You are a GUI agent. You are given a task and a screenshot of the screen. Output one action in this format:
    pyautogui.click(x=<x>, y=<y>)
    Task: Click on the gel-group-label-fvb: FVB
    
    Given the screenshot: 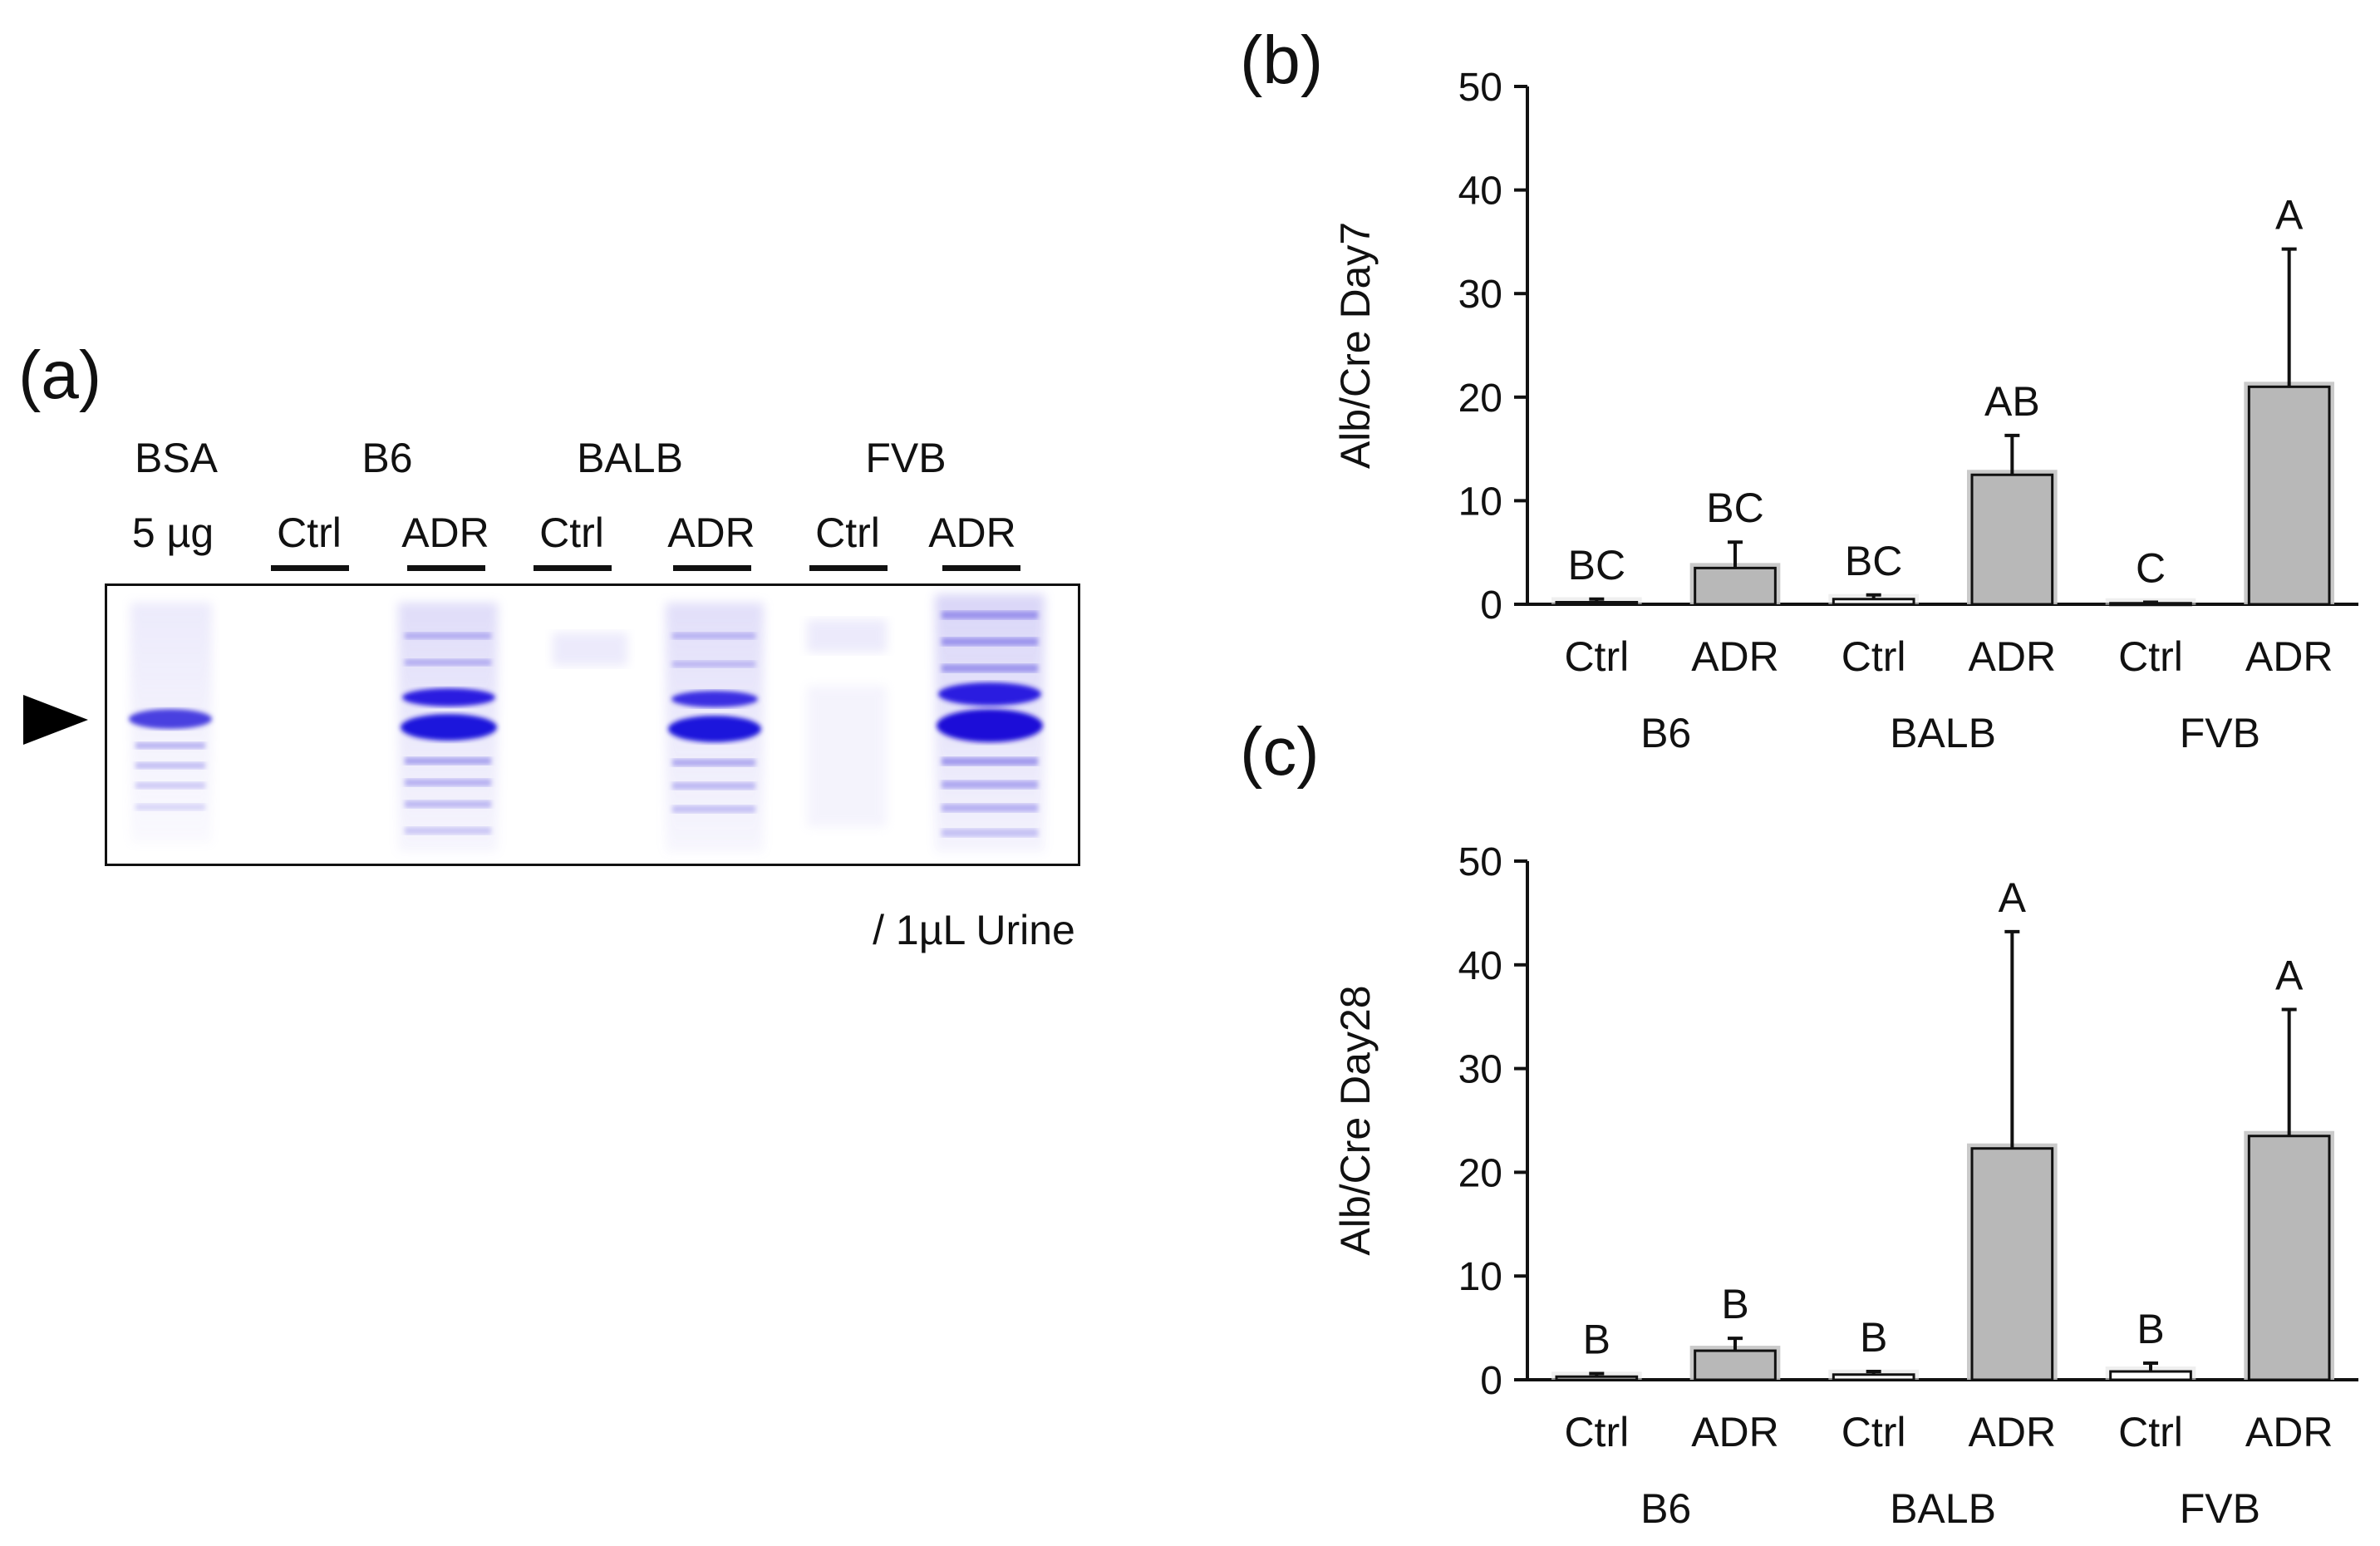 What is the action you would take?
    pyautogui.click(x=906, y=458)
    